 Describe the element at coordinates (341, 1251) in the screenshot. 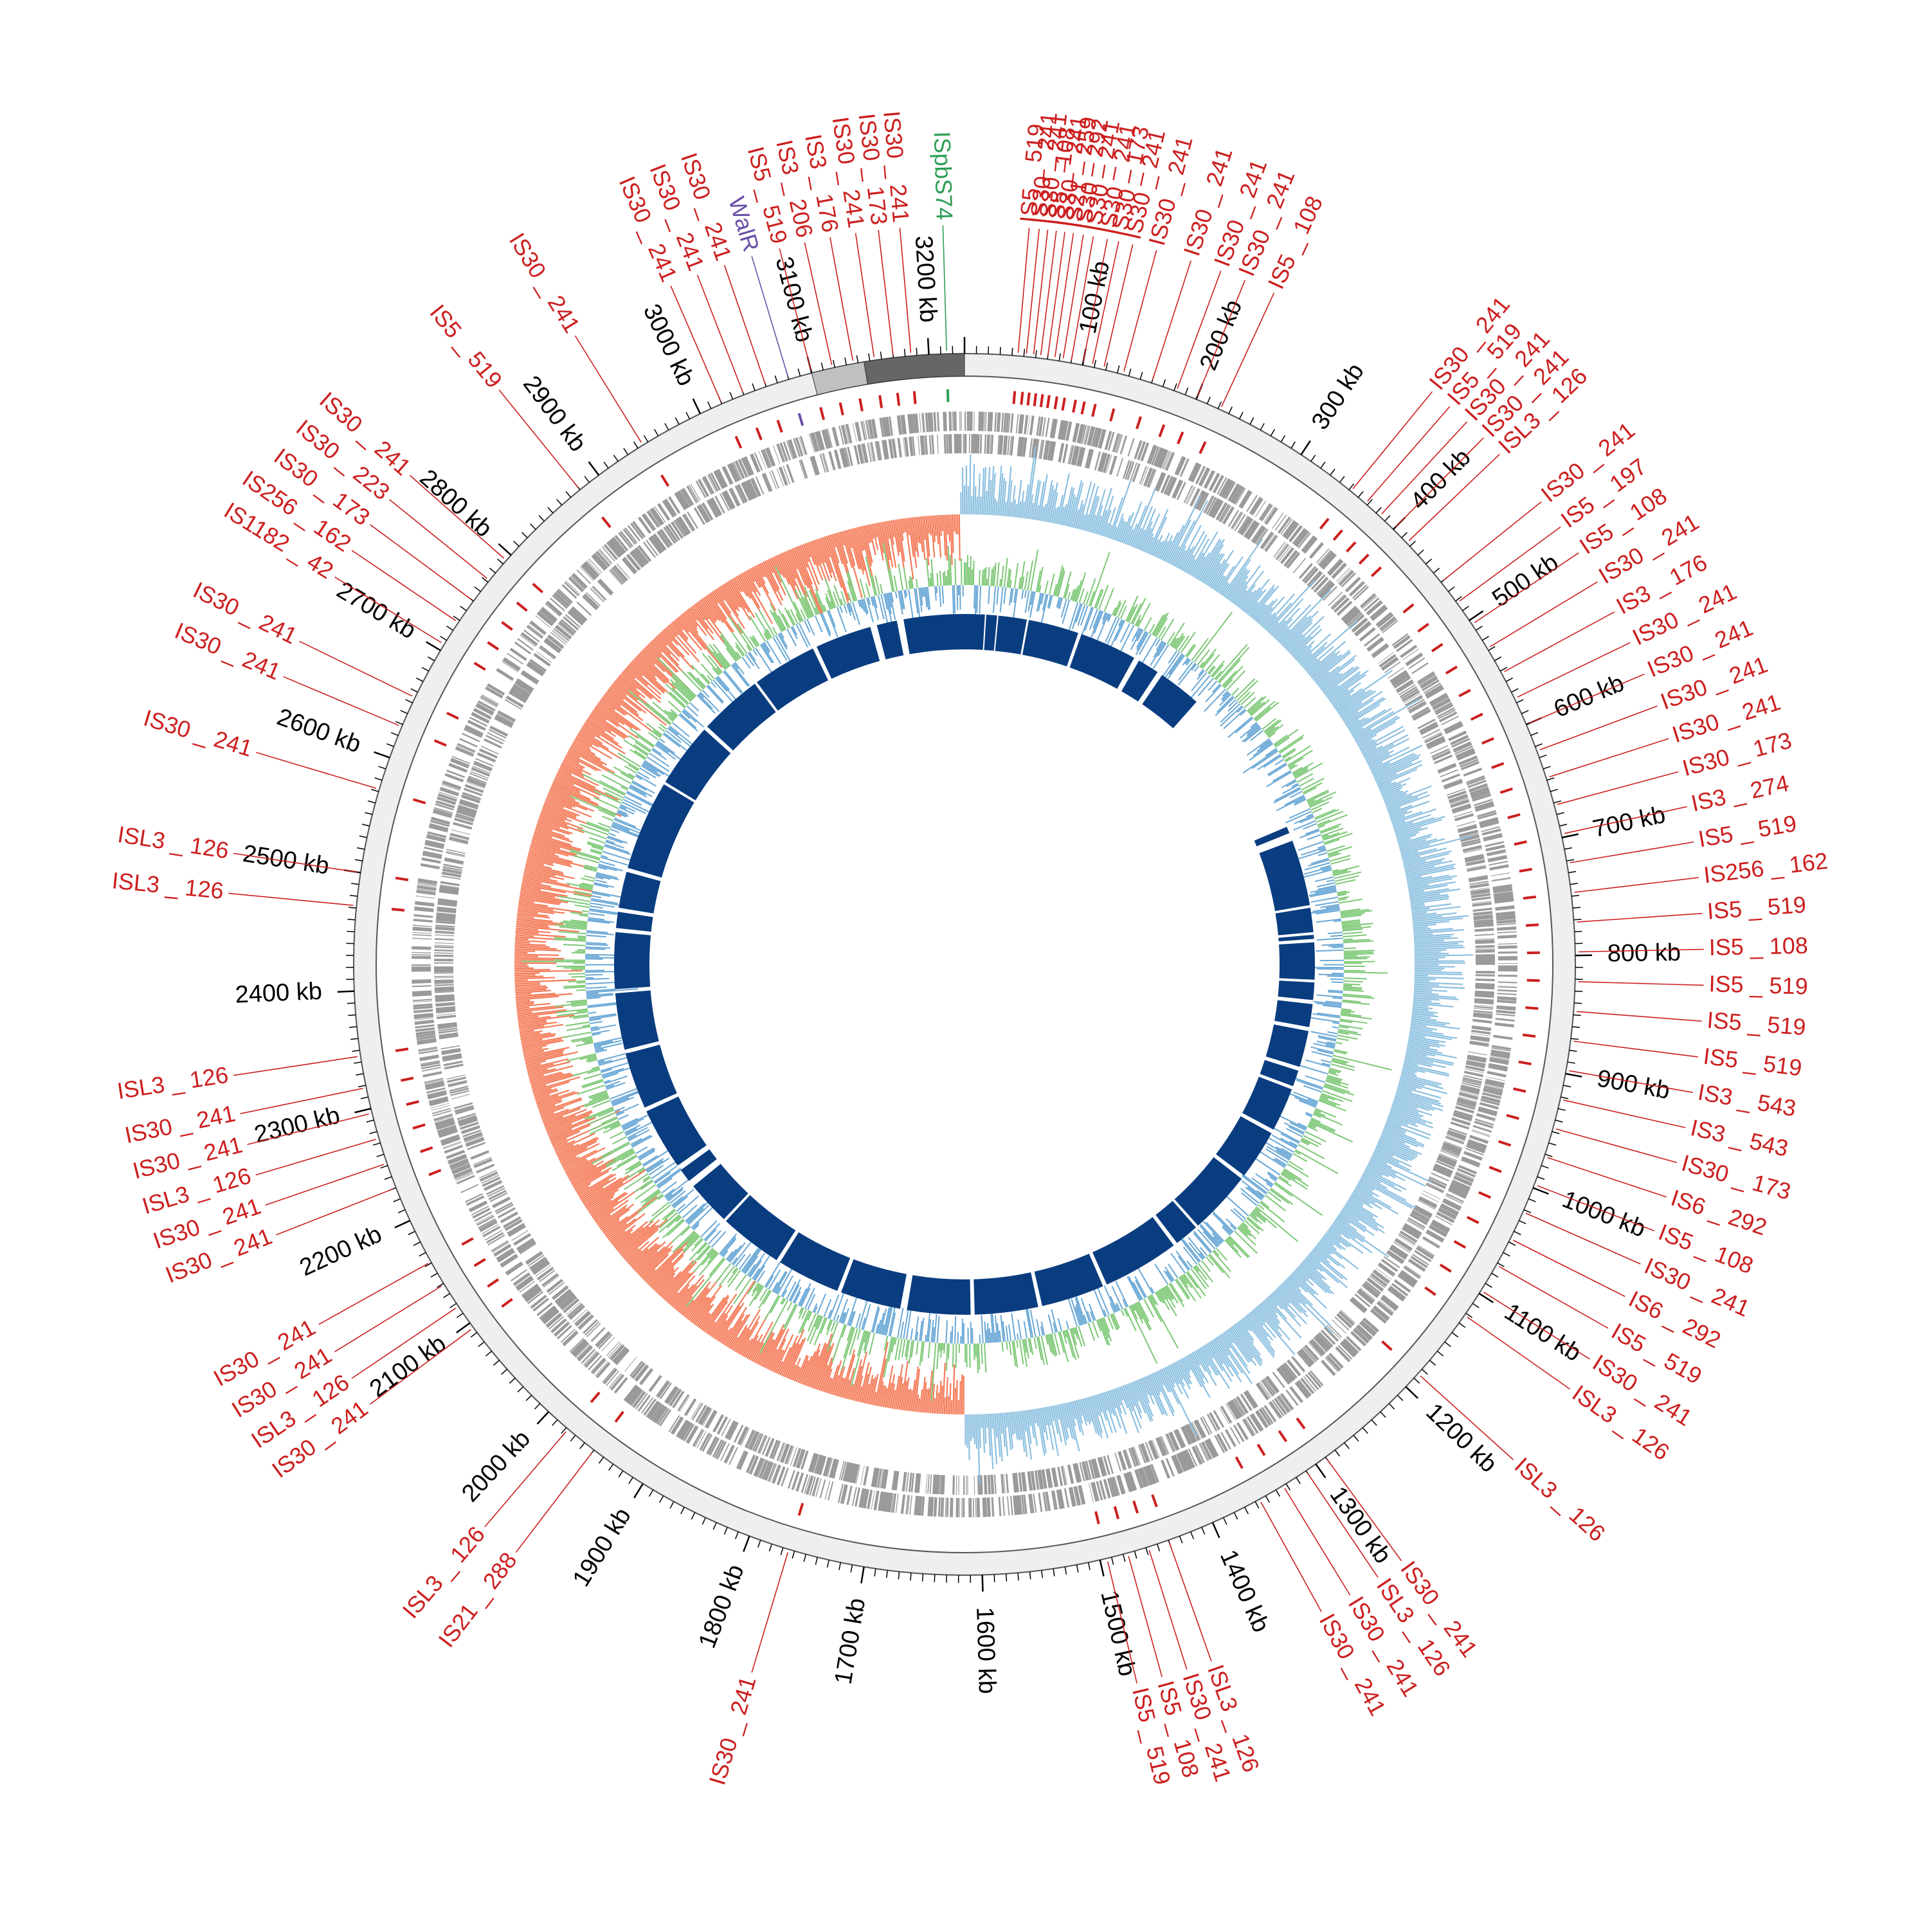

I see `tick-label: 2200 kb` at that location.